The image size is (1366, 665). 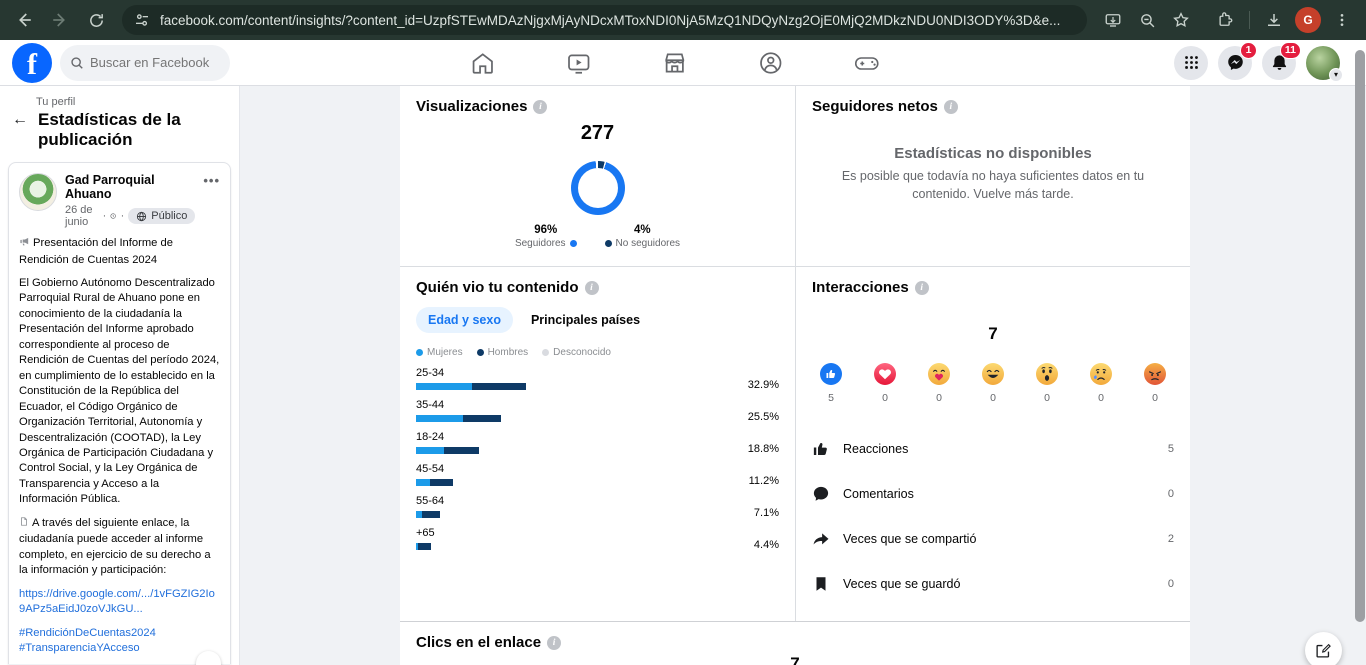 I want to click on page-avatar, so click(x=38, y=192).